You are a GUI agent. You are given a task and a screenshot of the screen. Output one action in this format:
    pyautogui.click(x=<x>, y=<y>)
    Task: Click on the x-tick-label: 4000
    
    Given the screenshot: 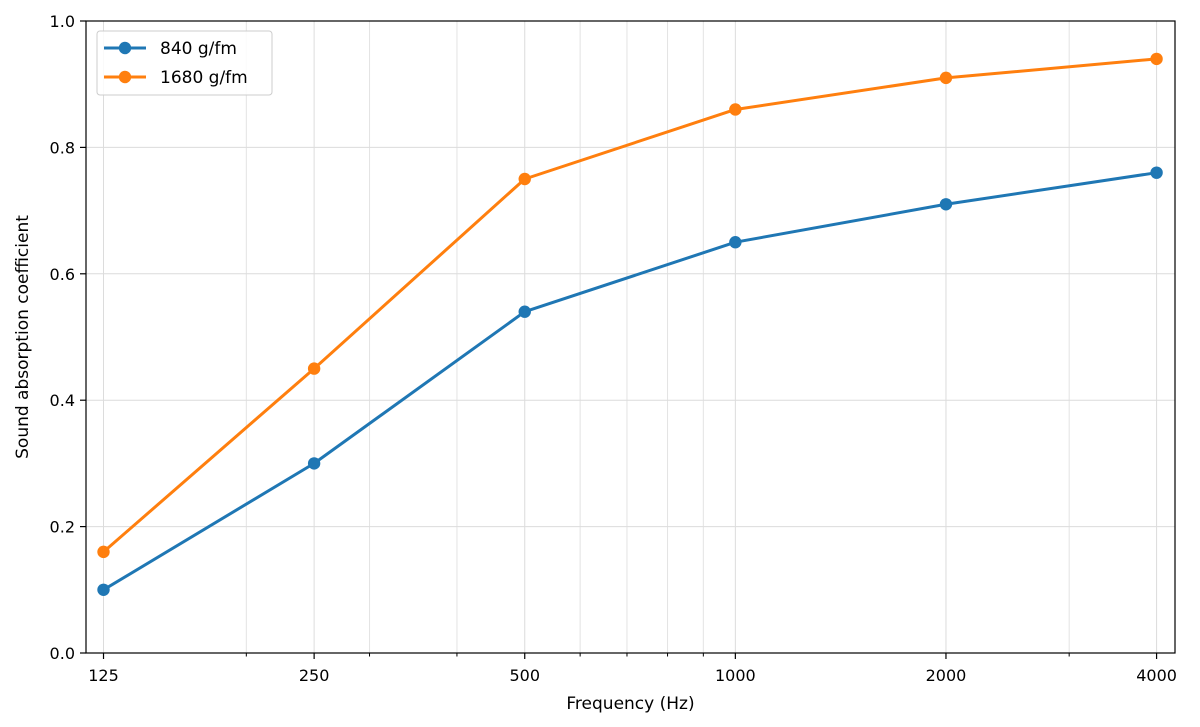 What is the action you would take?
    pyautogui.click(x=1156, y=675)
    